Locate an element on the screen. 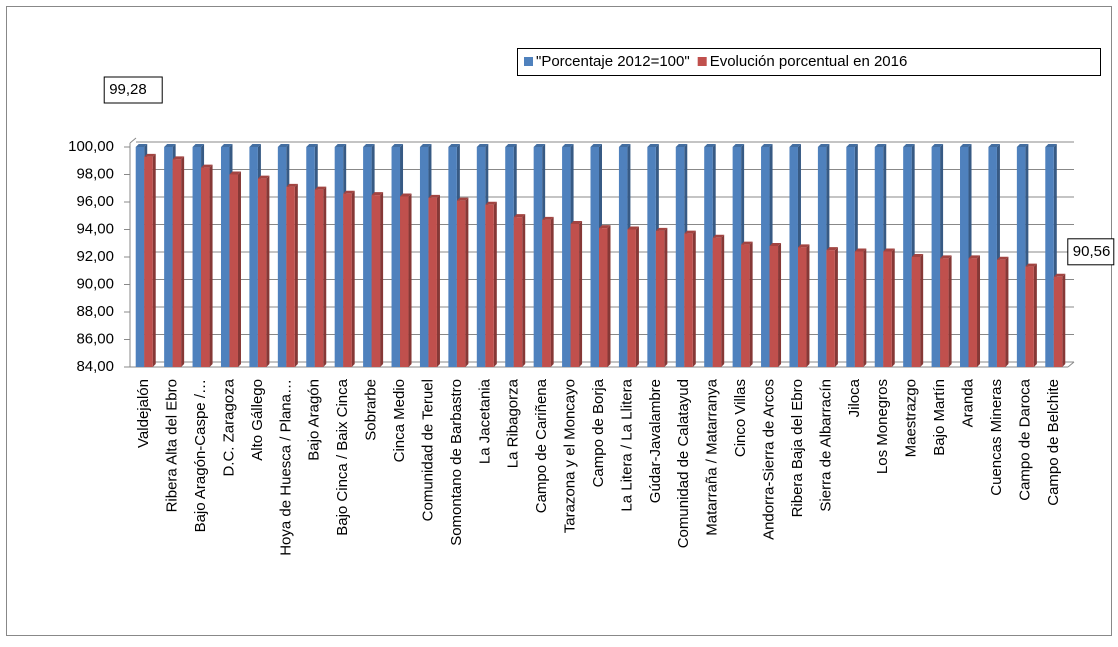  x-tick-label: Bajo Martín is located at coordinates (939, 417).